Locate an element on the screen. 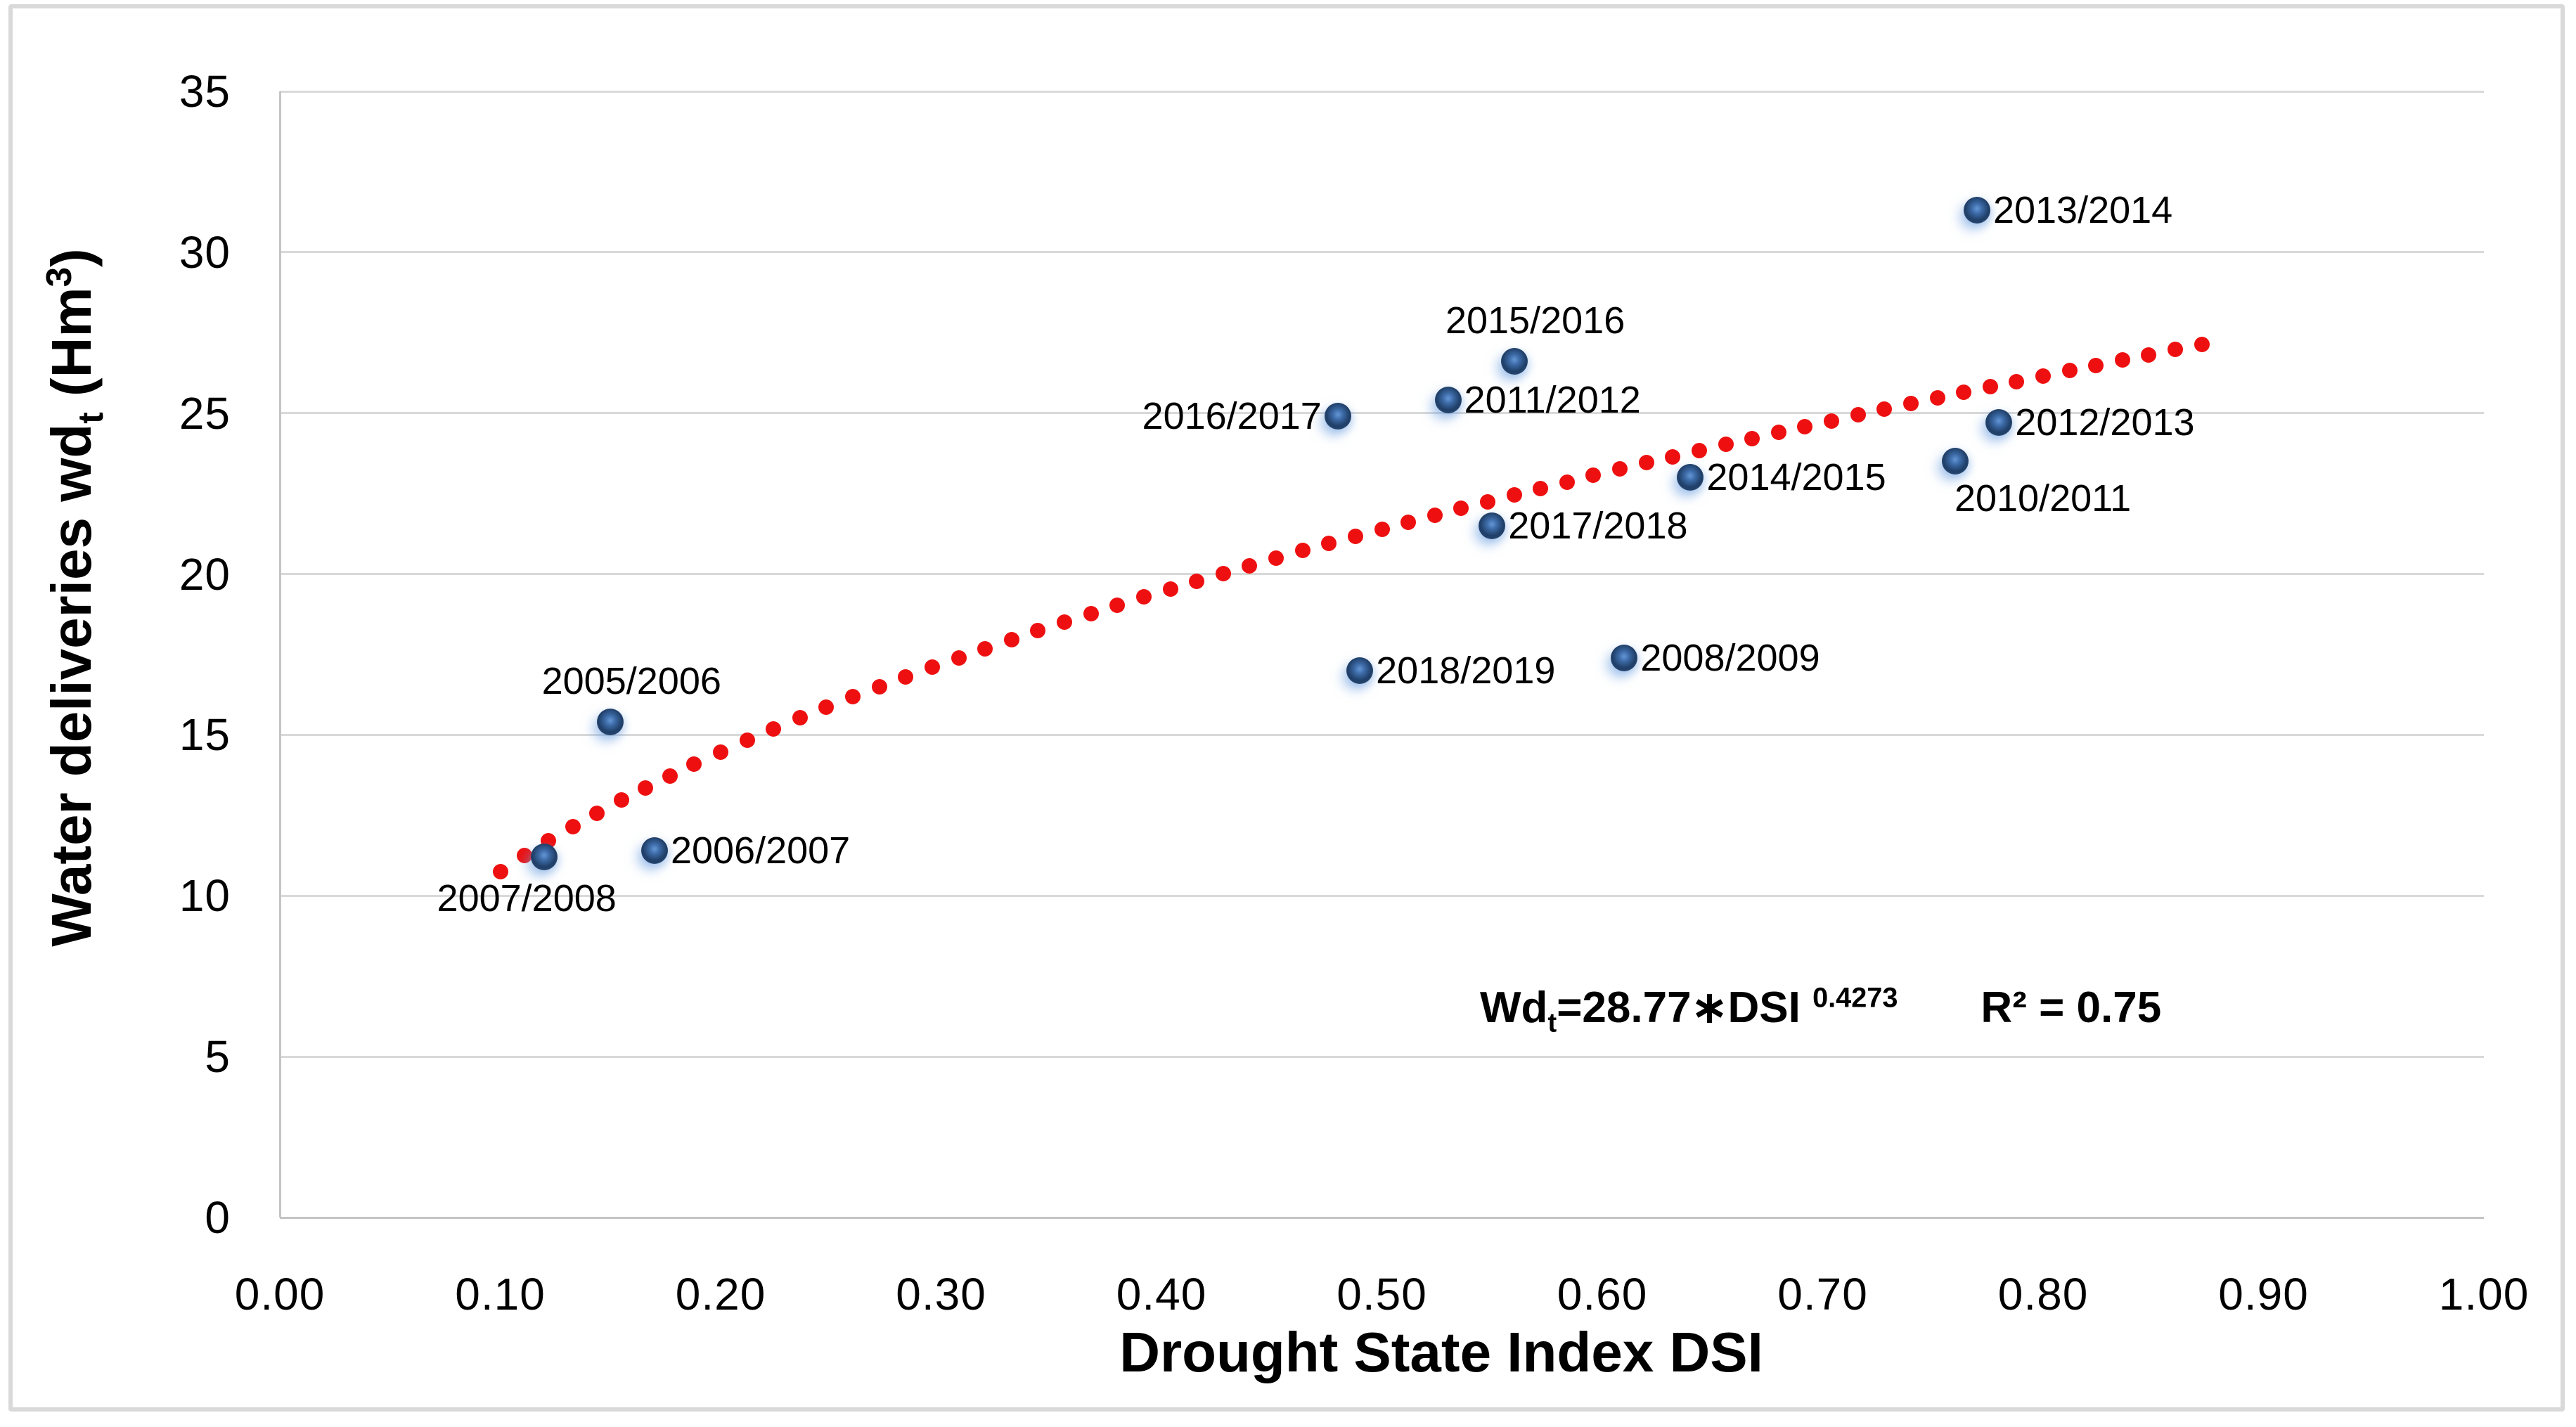 The height and width of the screenshot is (1427, 2576). equation-formula: Wdt=28.77∗DSI 0.4273 is located at coordinates (1689, 1010).